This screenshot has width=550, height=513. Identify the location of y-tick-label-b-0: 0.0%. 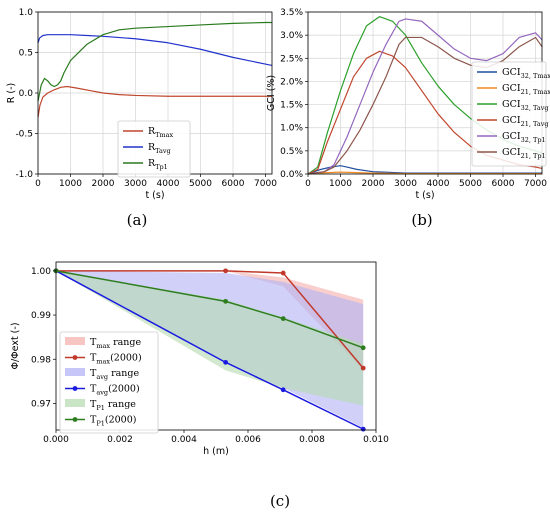
(291, 175).